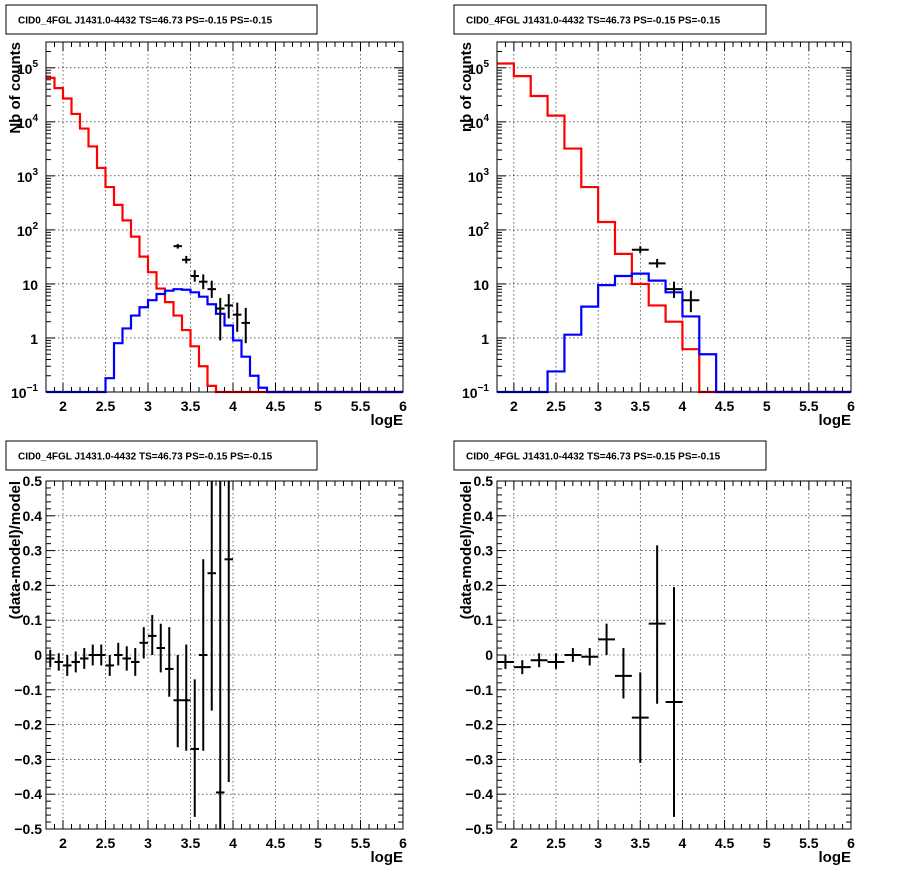  What do you see at coordinates (30, 285) in the screenshot?
I see `y-tick-label: 10` at bounding box center [30, 285].